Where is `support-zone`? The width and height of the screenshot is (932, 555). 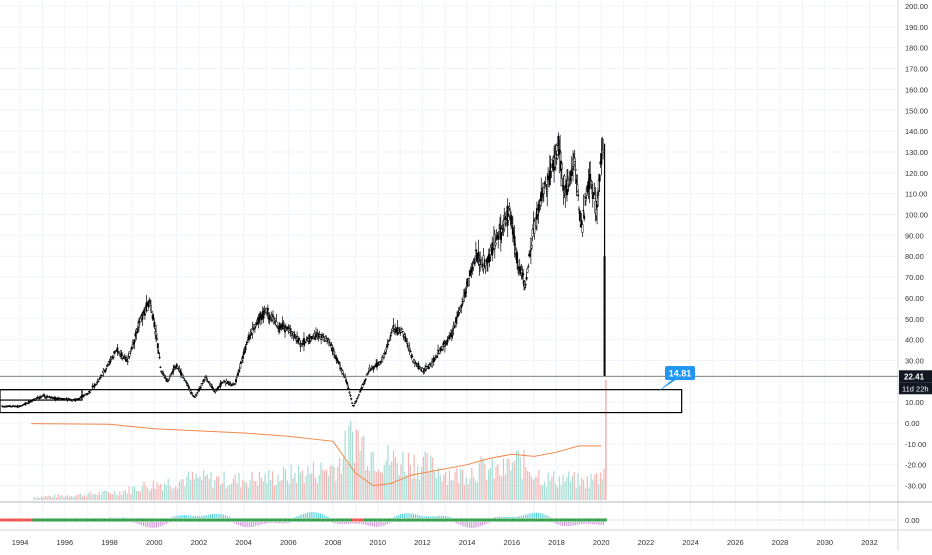
support-zone is located at coordinates (341, 401).